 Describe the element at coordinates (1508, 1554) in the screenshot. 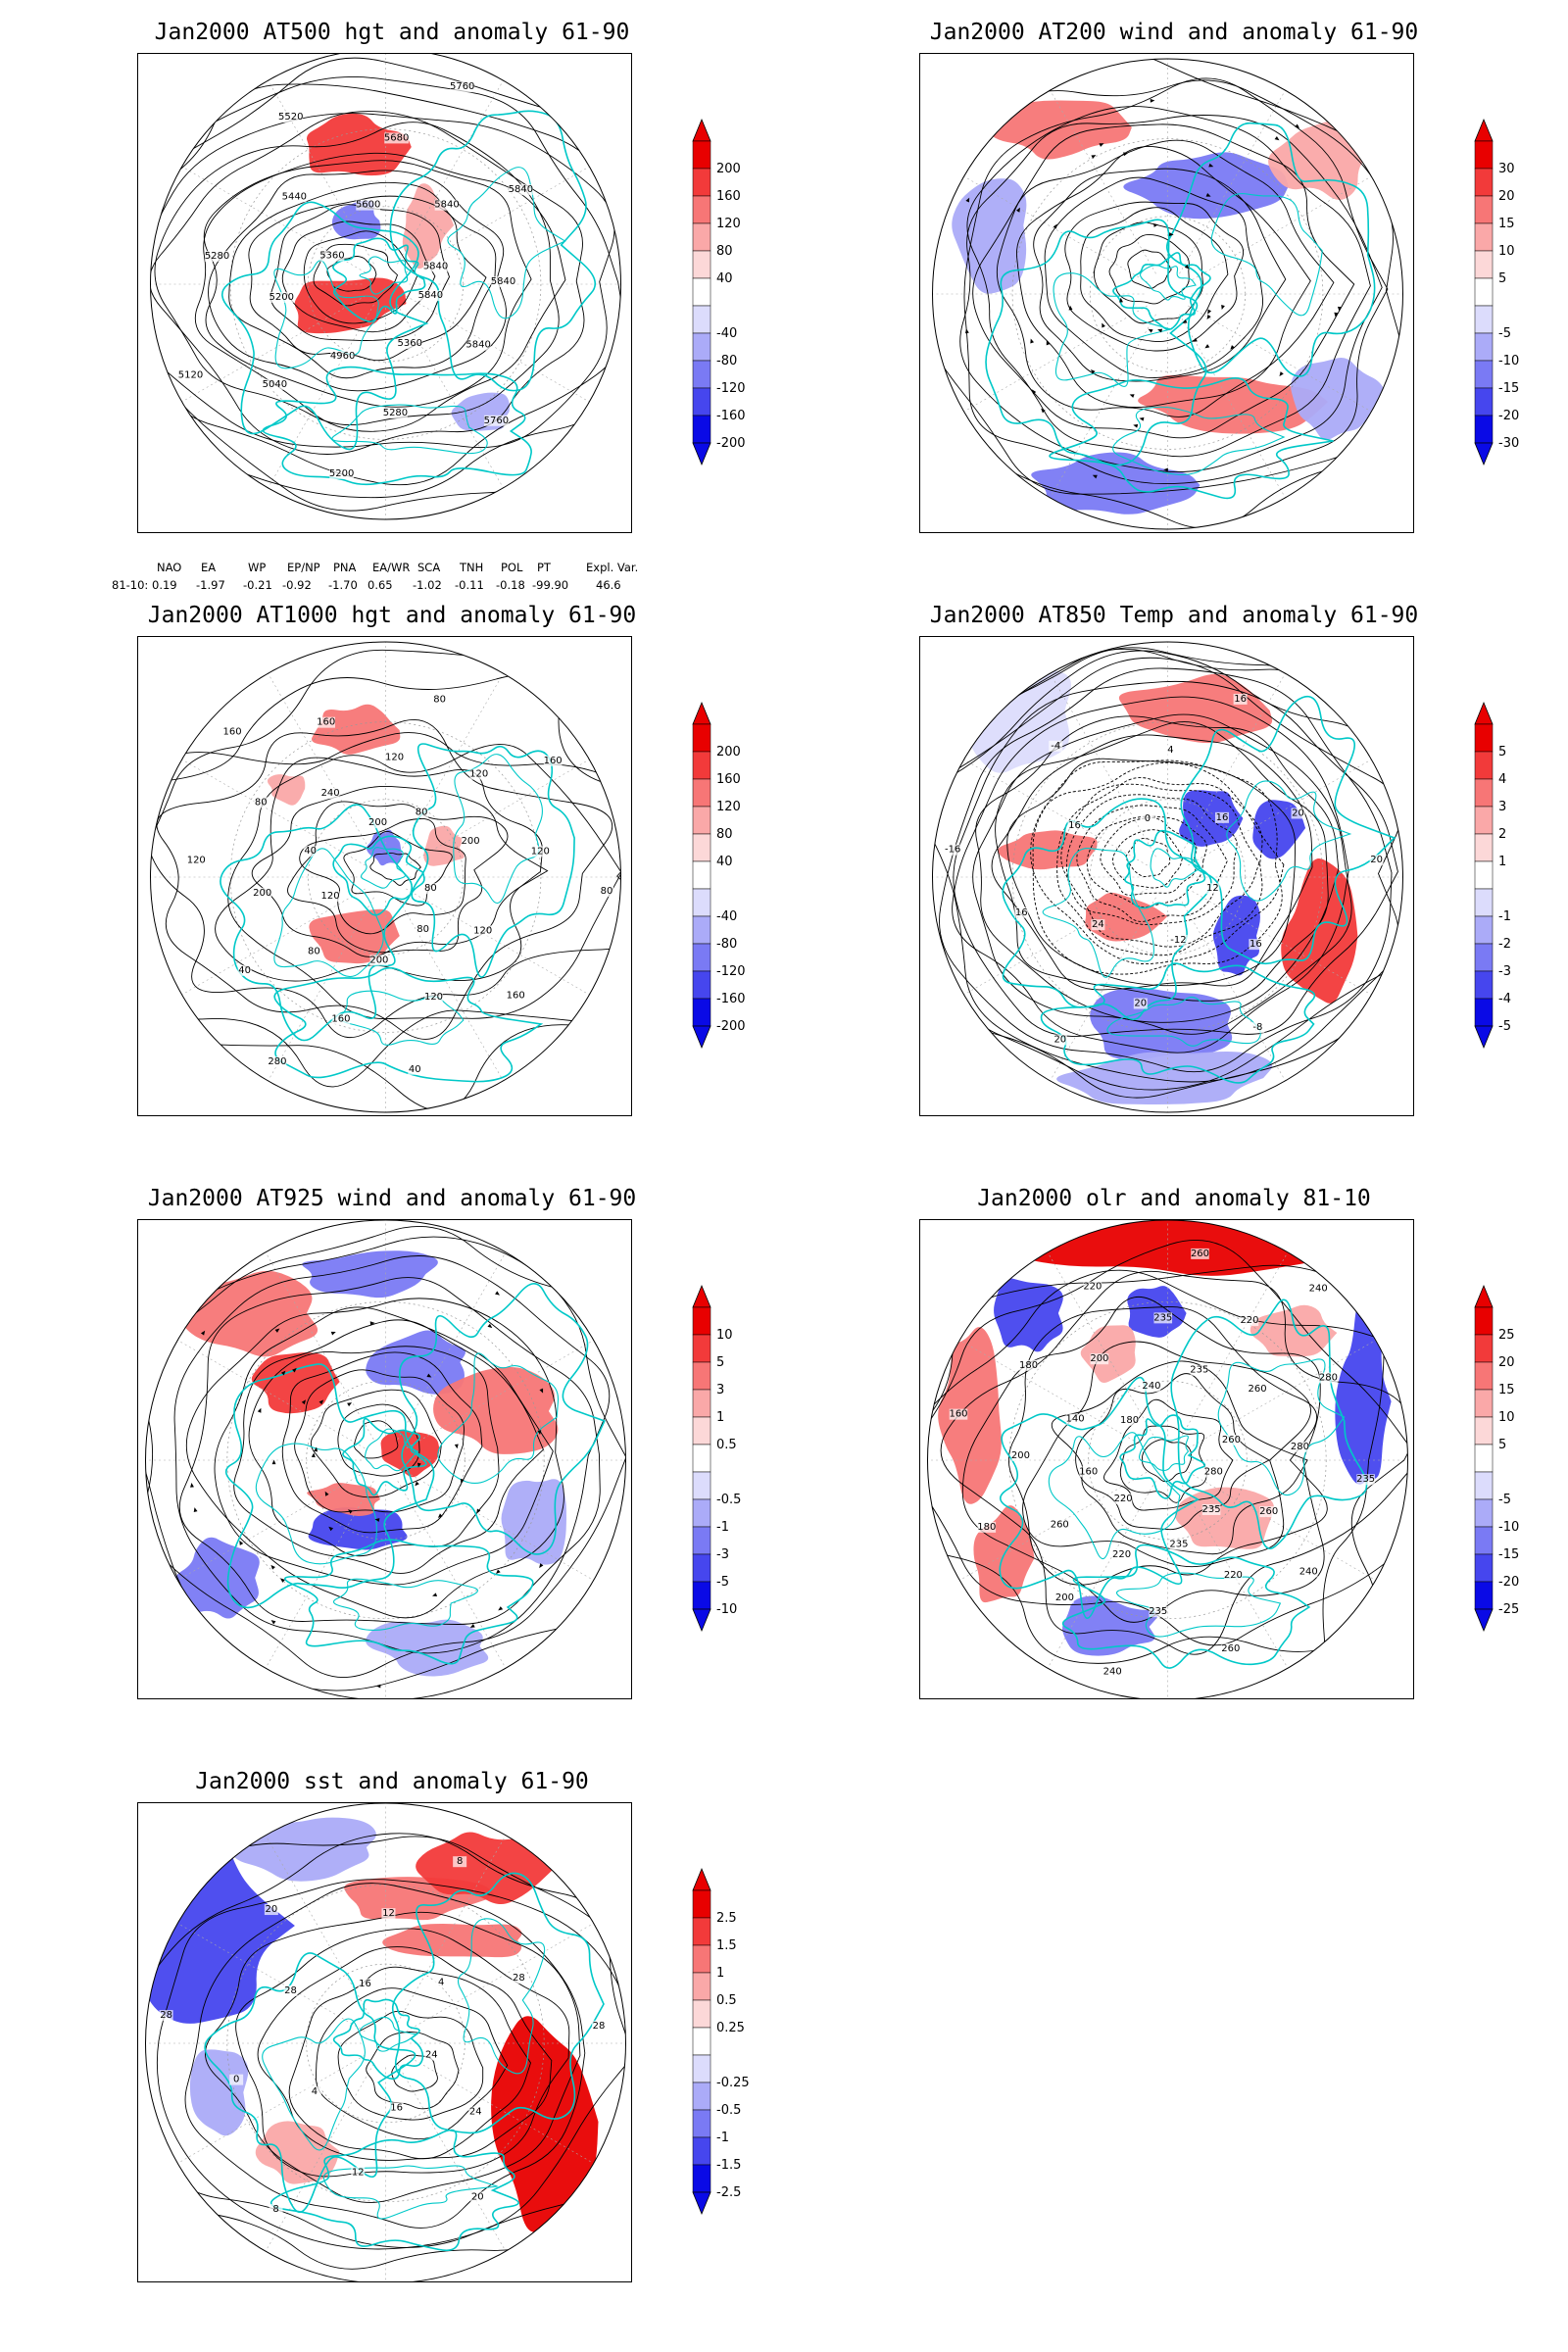

I see `colorbar-tick-label: -15` at that location.